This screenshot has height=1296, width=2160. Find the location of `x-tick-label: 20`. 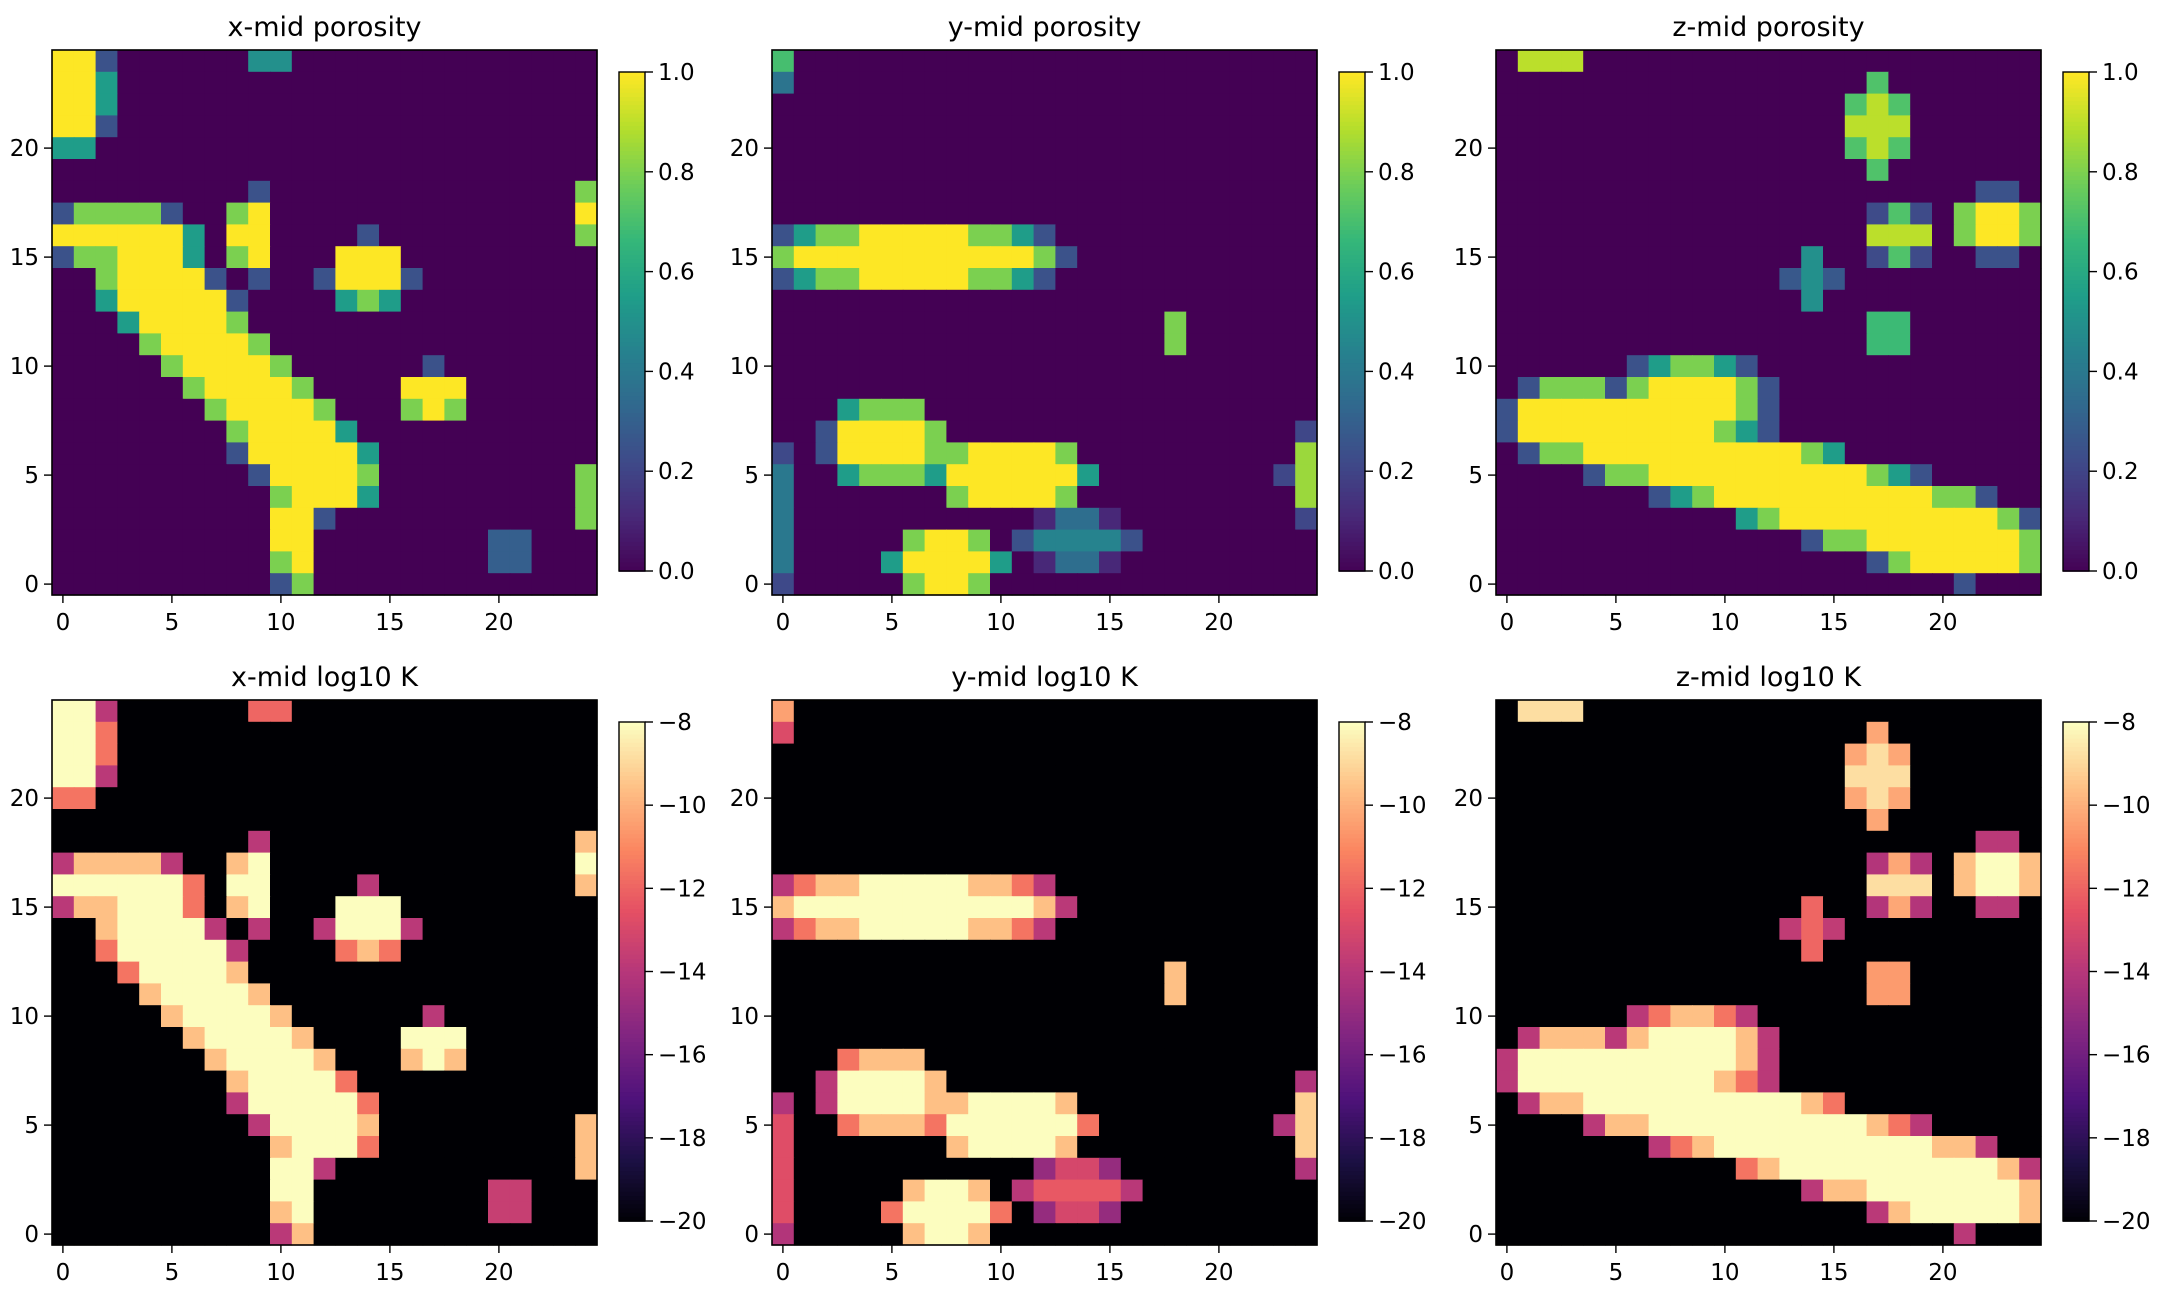

x-tick-label: 20 is located at coordinates (1942, 1273).